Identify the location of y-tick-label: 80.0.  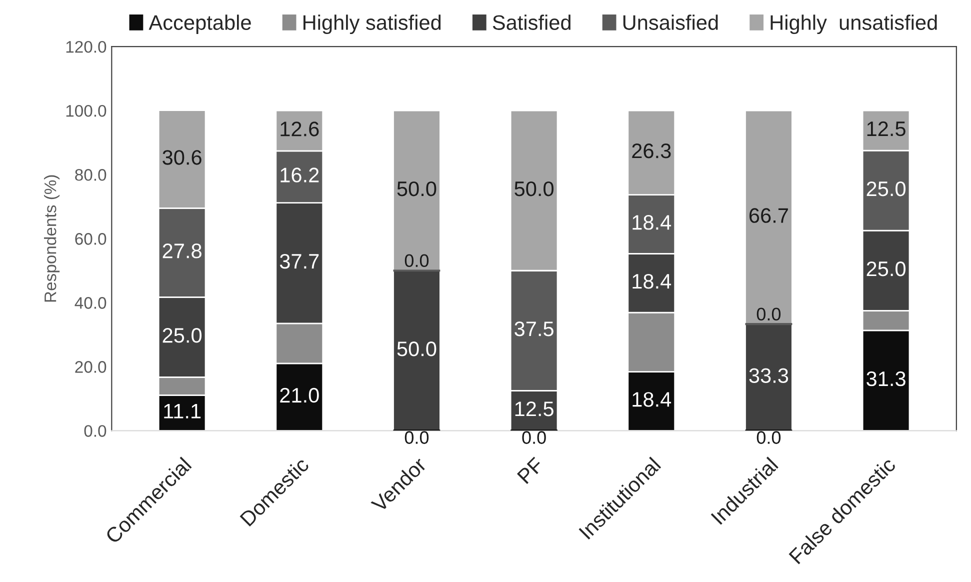
(90, 175).